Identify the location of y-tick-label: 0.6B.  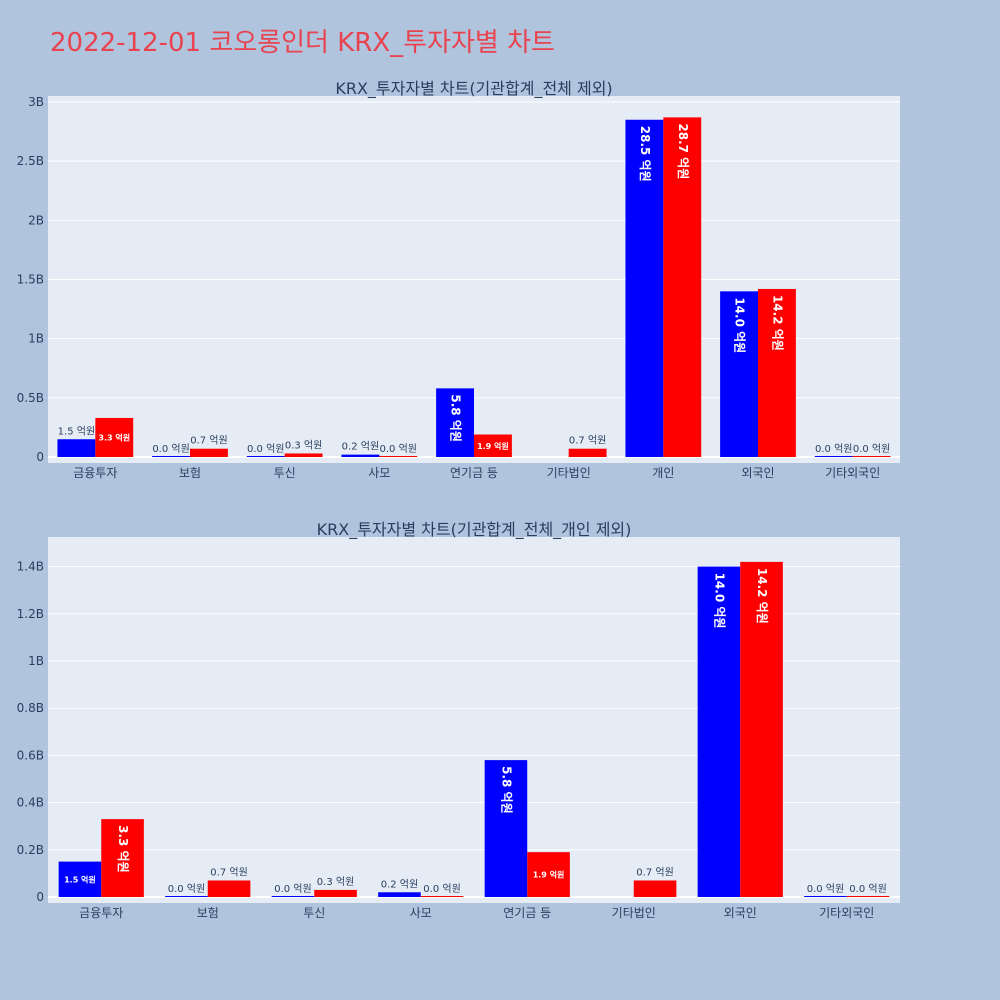
(30, 755).